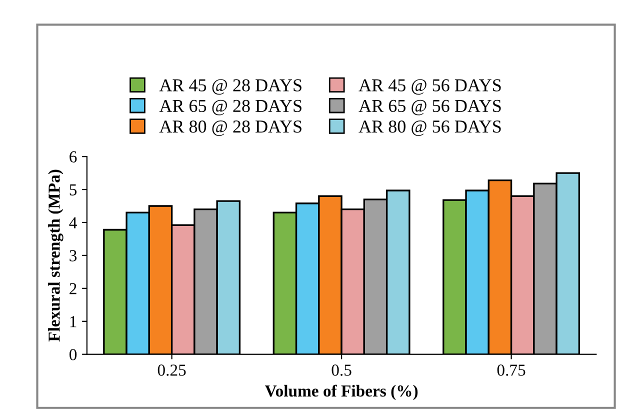 The height and width of the screenshot is (412, 621). Describe the element at coordinates (73, 157) in the screenshot. I see `y-tick-label: 6` at that location.